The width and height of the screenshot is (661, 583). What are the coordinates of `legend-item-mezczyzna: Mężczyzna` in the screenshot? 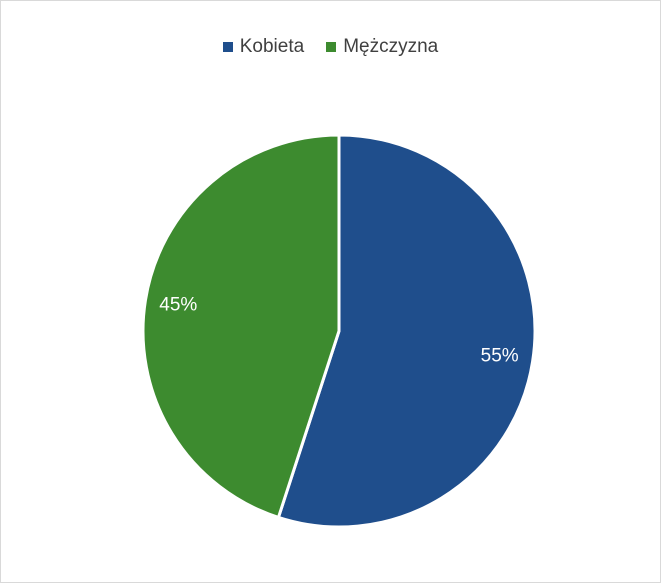 It's located at (382, 47).